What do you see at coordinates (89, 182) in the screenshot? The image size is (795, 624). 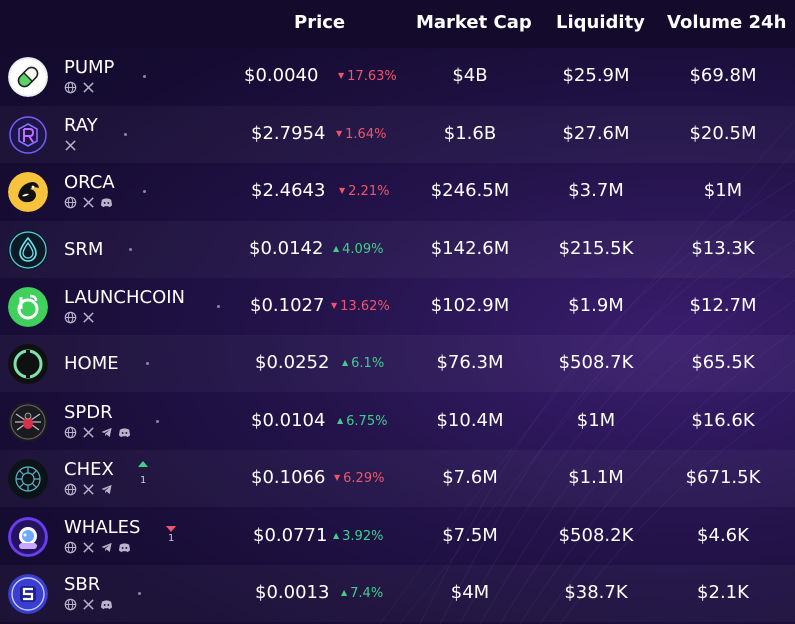 I see `token-name: ORCA` at bounding box center [89, 182].